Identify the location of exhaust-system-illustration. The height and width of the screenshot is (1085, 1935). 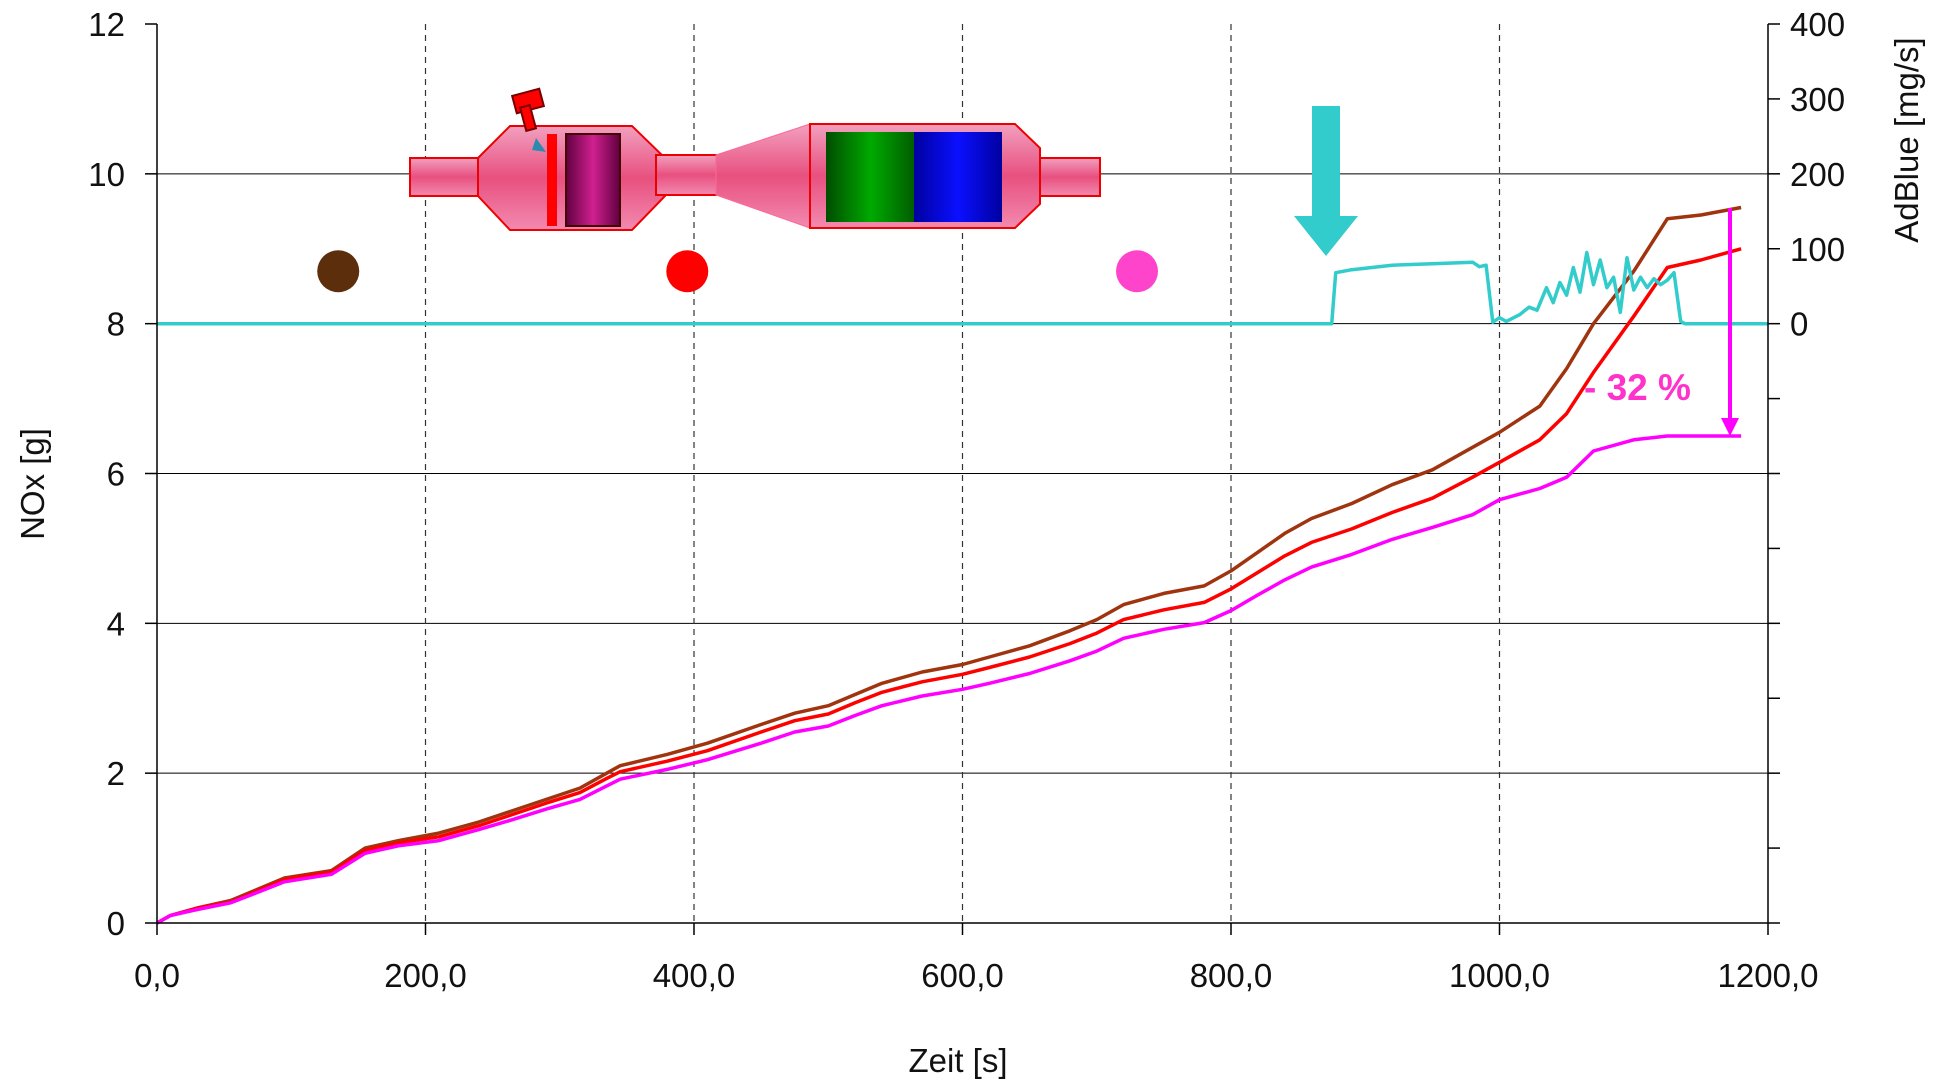
(883, 171).